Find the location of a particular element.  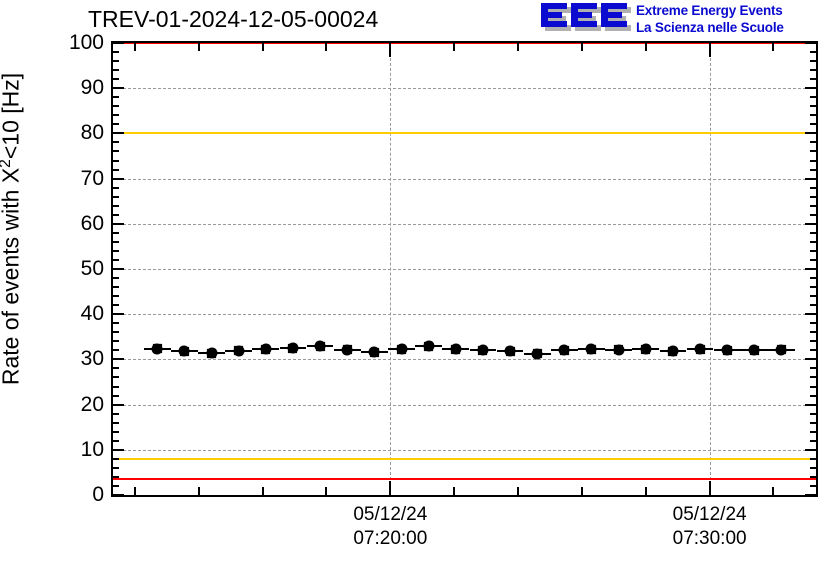

y-tick-label: 70 is located at coordinates (92, 178).